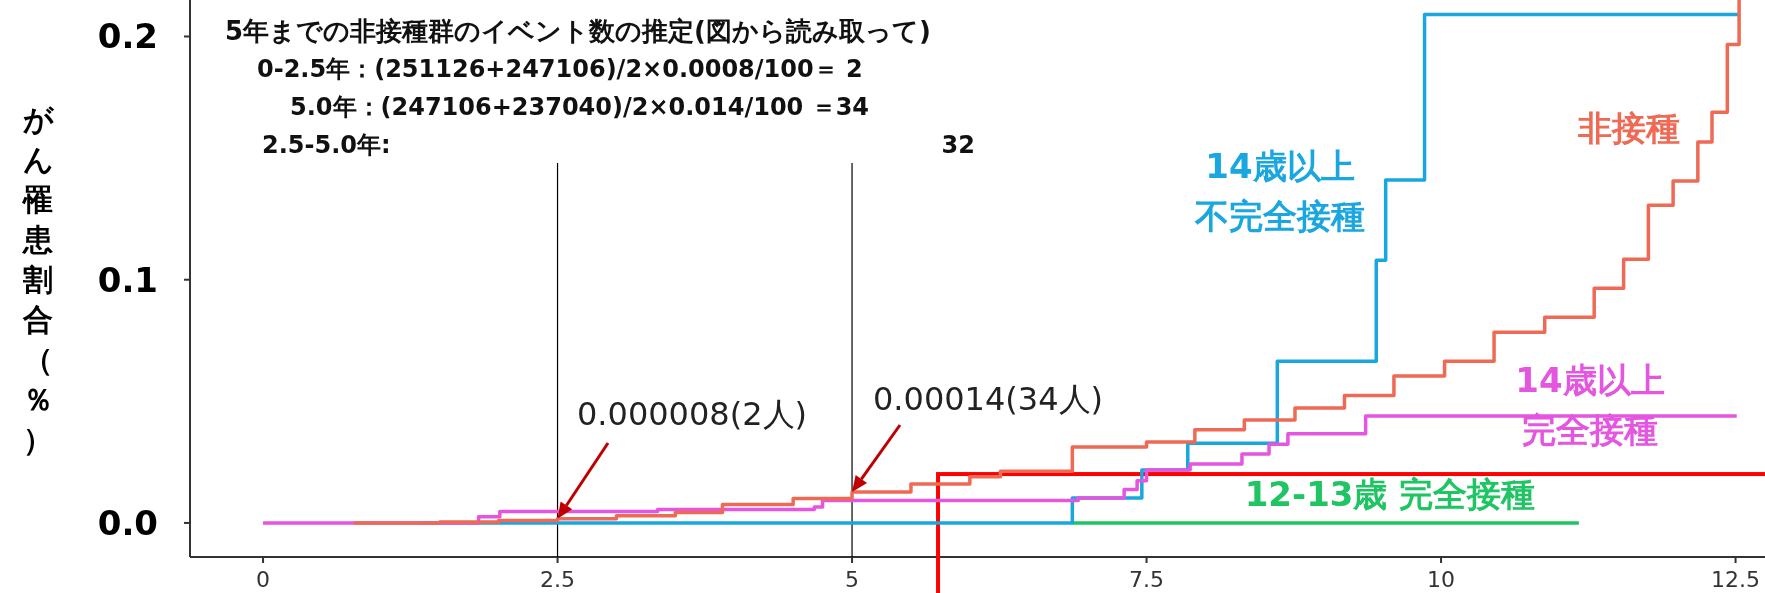 The width and height of the screenshot is (1765, 593). What do you see at coordinates (1390, 494) in the screenshot?
I see `series-label: 12-13歳 完全接種` at bounding box center [1390, 494].